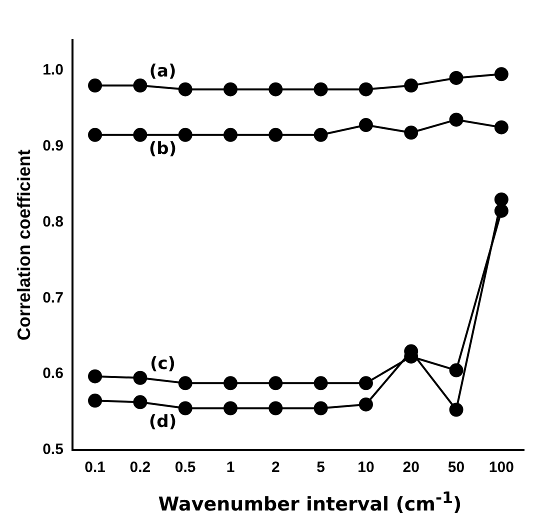 The height and width of the screenshot is (526, 544). What do you see at coordinates (320, 467) in the screenshot?
I see `x-tick-label: 5` at bounding box center [320, 467].